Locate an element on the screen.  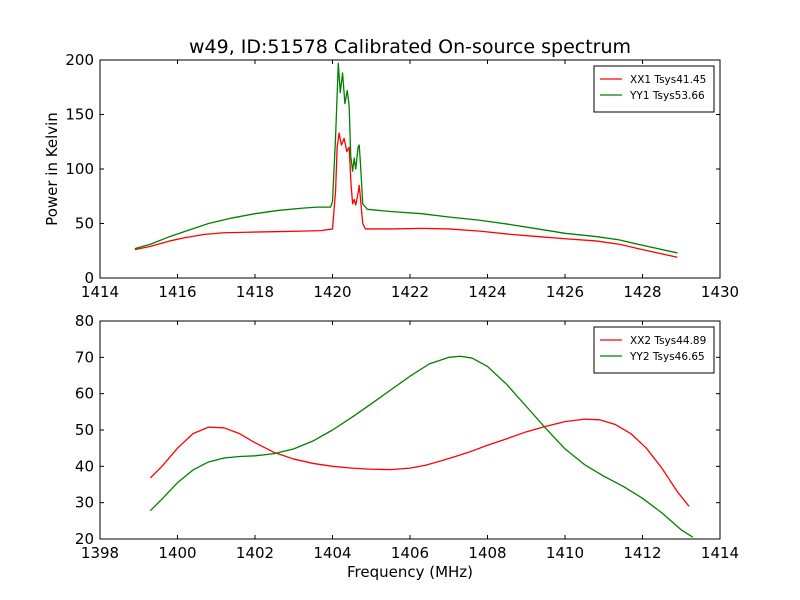
x-tick-label: 1400 is located at coordinates (177, 553).